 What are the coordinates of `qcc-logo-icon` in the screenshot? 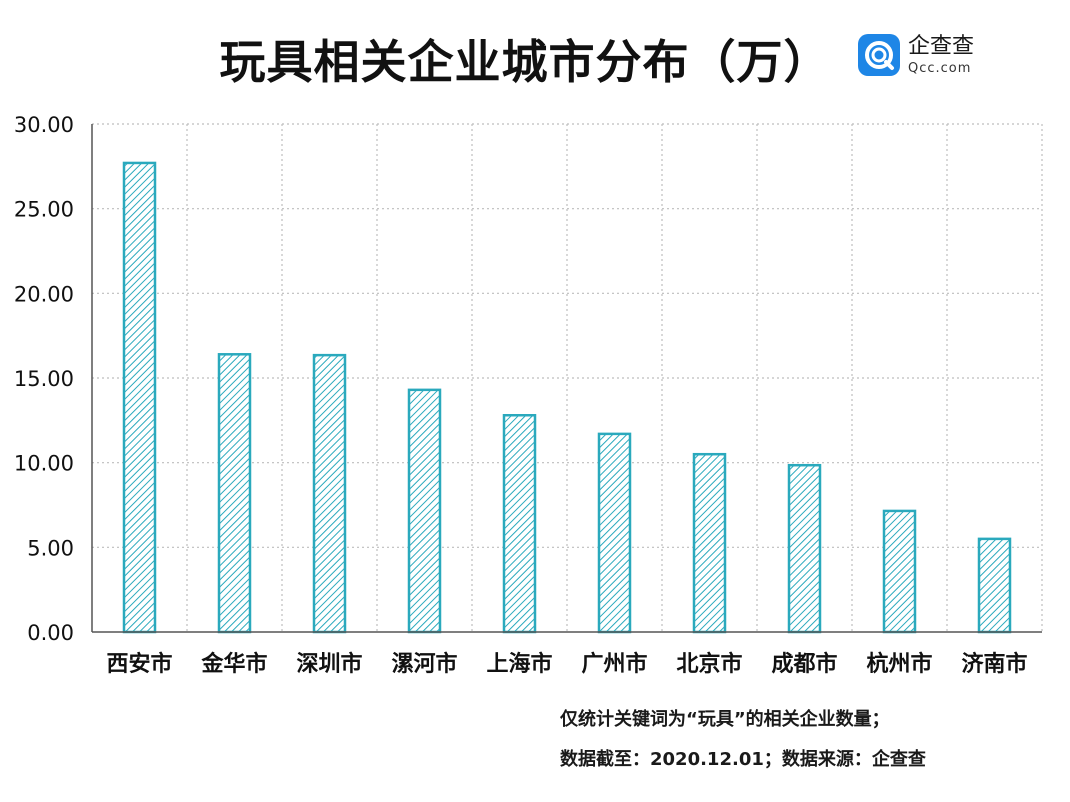 It's located at (879, 55).